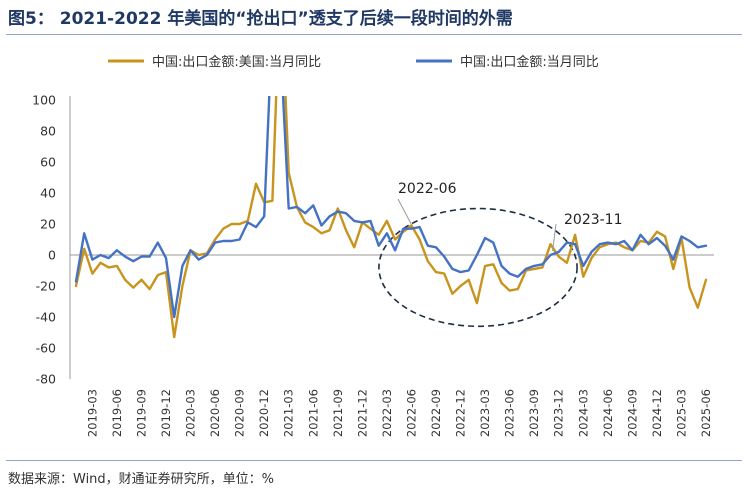  Describe the element at coordinates (374, 460) in the screenshot. I see `footer-divider` at that location.